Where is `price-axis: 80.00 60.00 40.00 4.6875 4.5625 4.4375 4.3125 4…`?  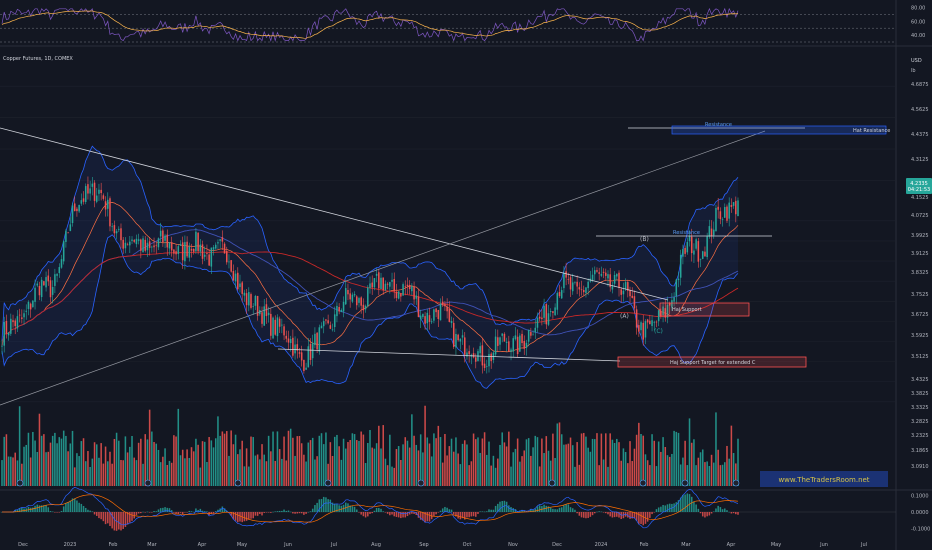
price-axis: 80.00 60.00 40.00 4.6875 4.5625 4.4375 4.3125 4… is located at coordinates (919, 269).